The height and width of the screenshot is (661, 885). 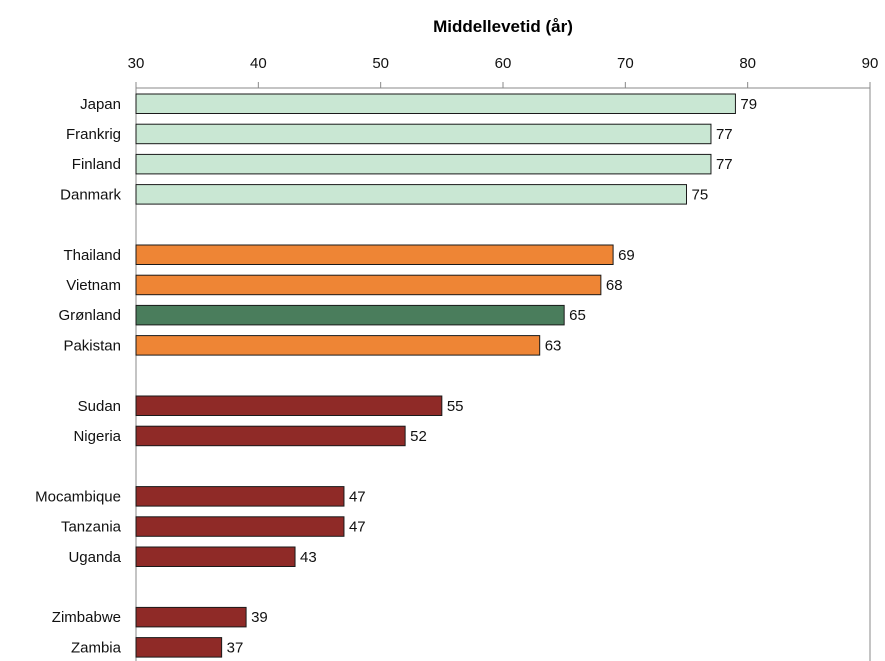 I want to click on category-label-zimbabwe: Zimbabwe, so click(x=86, y=617).